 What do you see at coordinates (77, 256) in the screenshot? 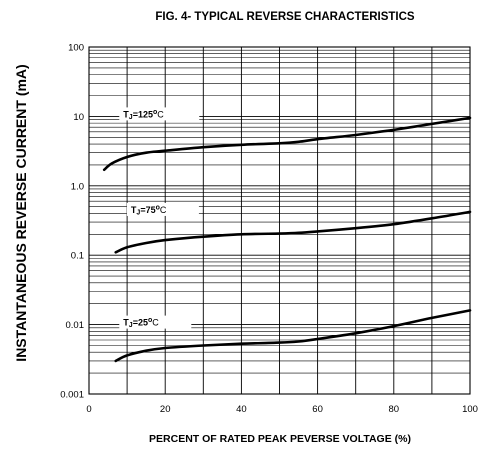
I see `y-tick-label: 0.1` at bounding box center [77, 256].